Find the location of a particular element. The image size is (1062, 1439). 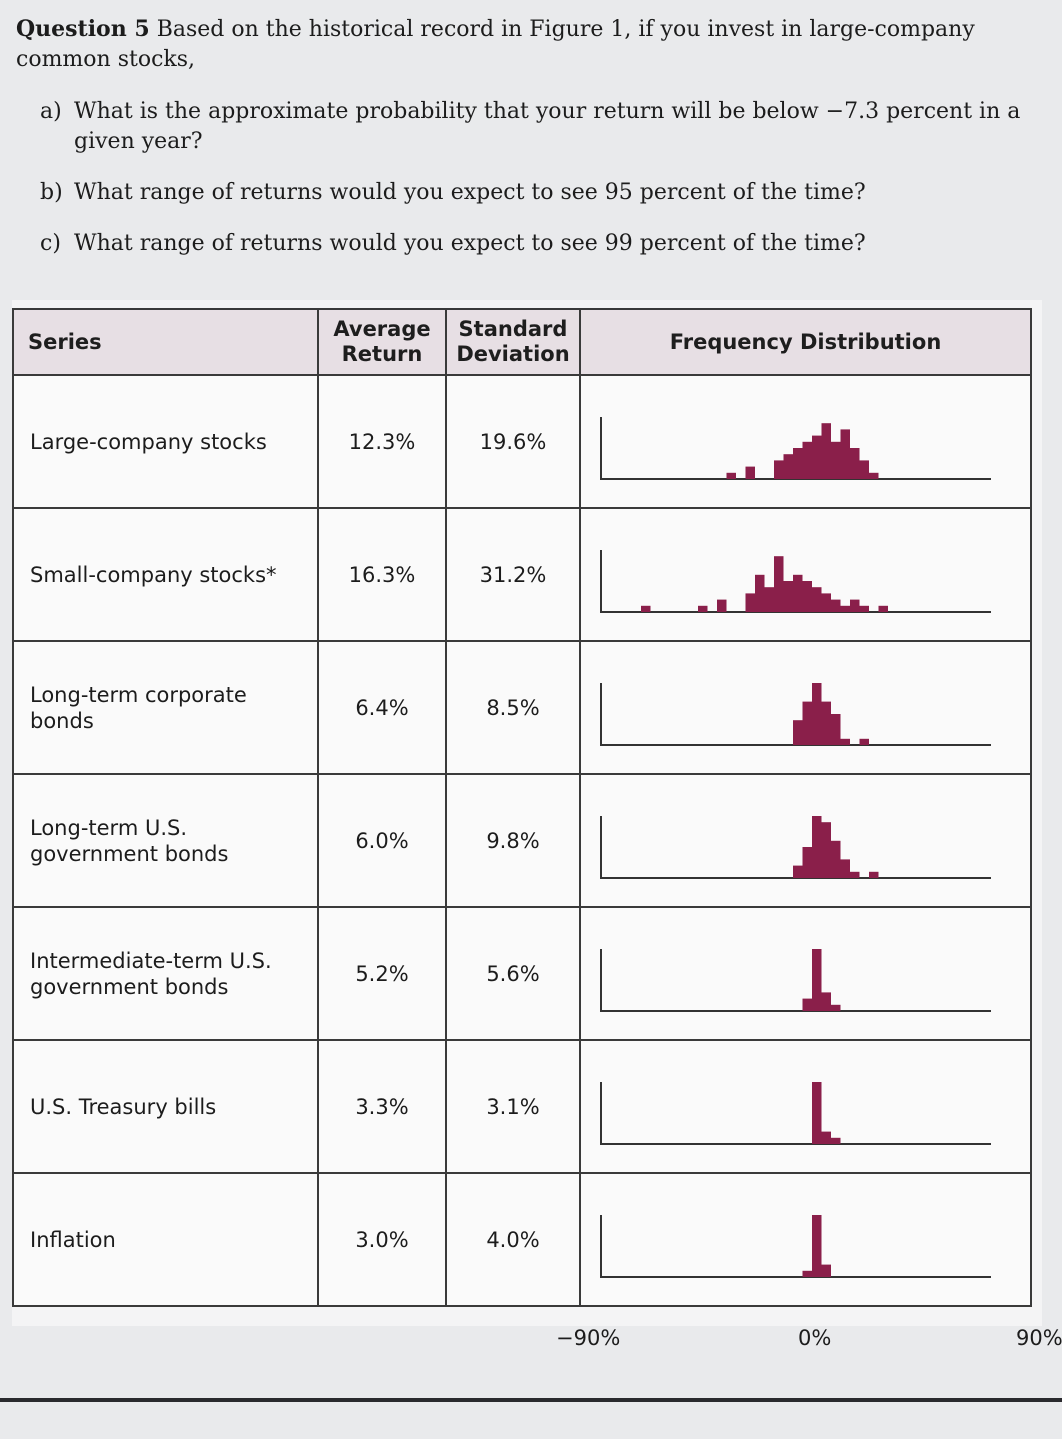

average-return-value: 3.3% is located at coordinates (382, 1106).